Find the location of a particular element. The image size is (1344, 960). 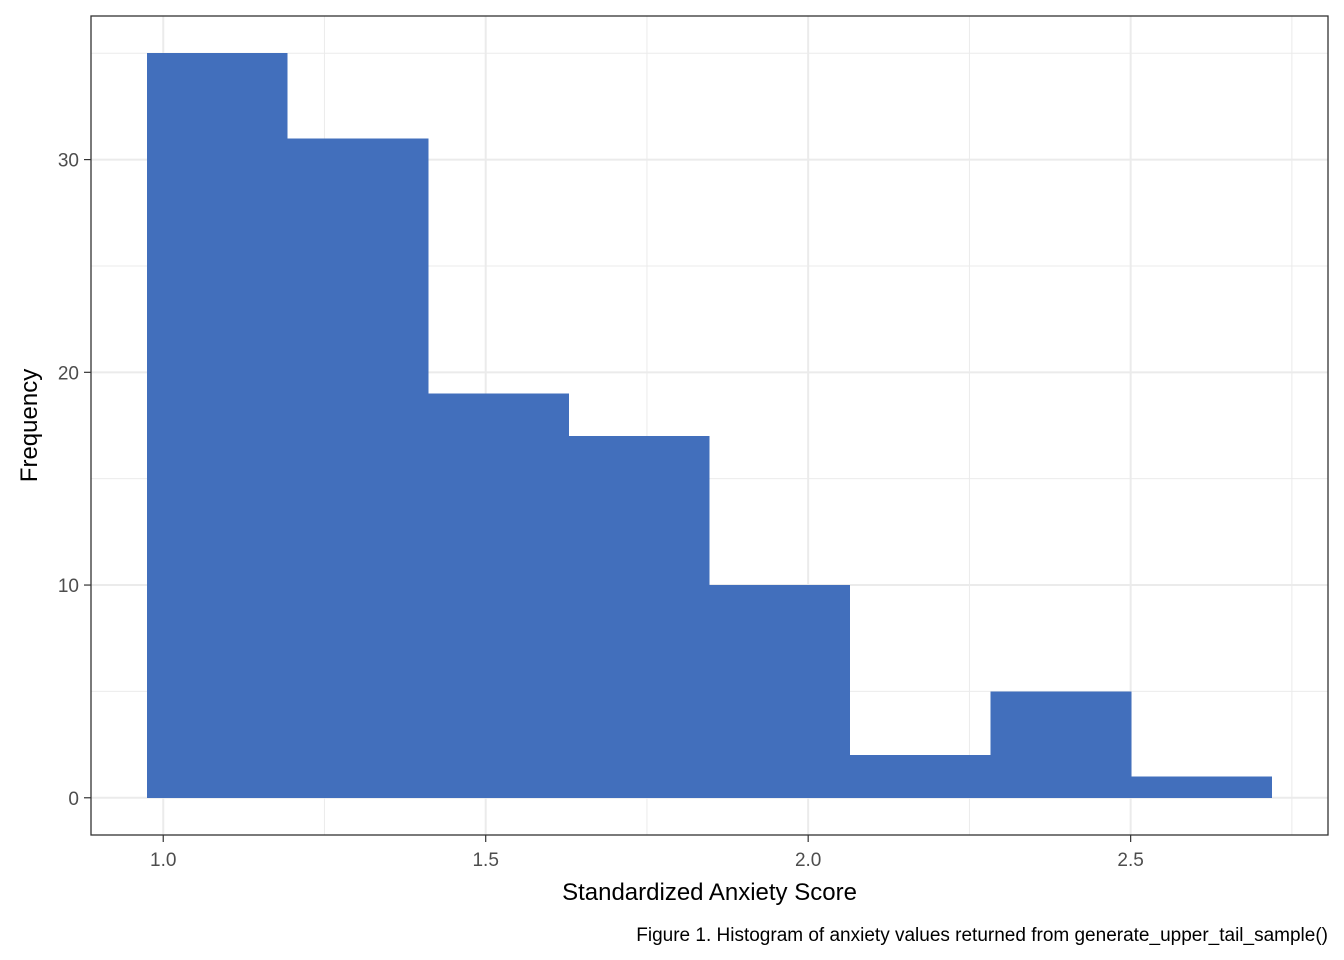

x-tick-label: 2.5 is located at coordinates (1130, 860).